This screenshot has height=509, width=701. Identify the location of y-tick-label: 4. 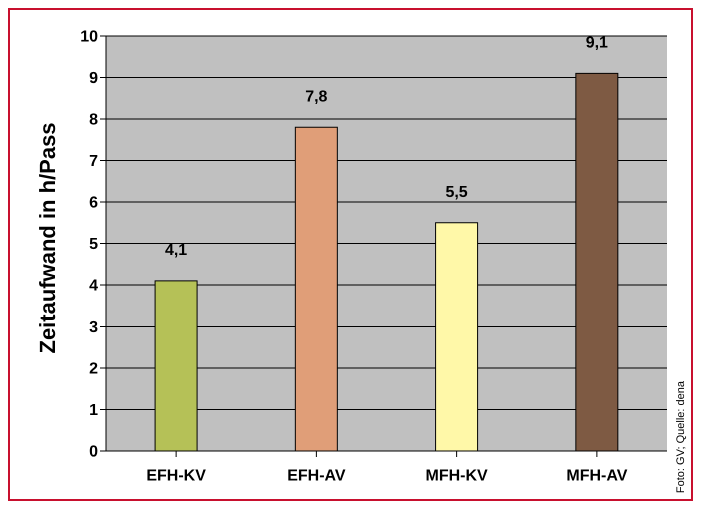
(93, 286).